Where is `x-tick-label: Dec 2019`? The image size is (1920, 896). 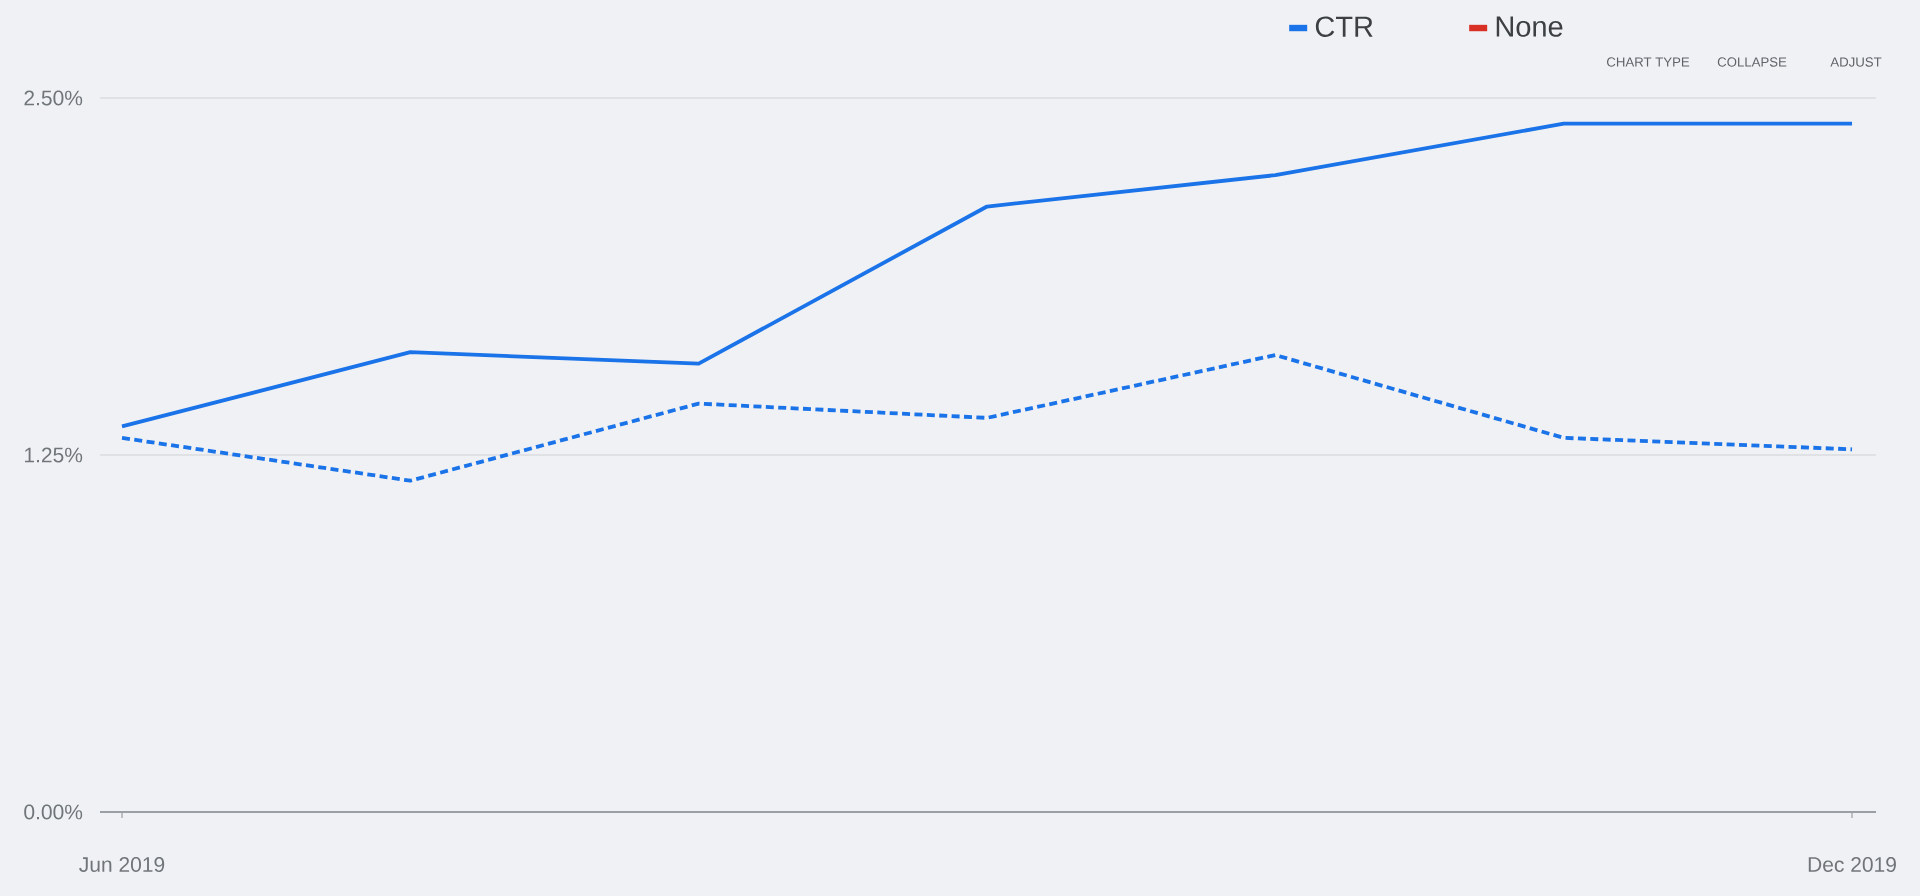 x-tick-label: Dec 2019 is located at coordinates (1852, 864).